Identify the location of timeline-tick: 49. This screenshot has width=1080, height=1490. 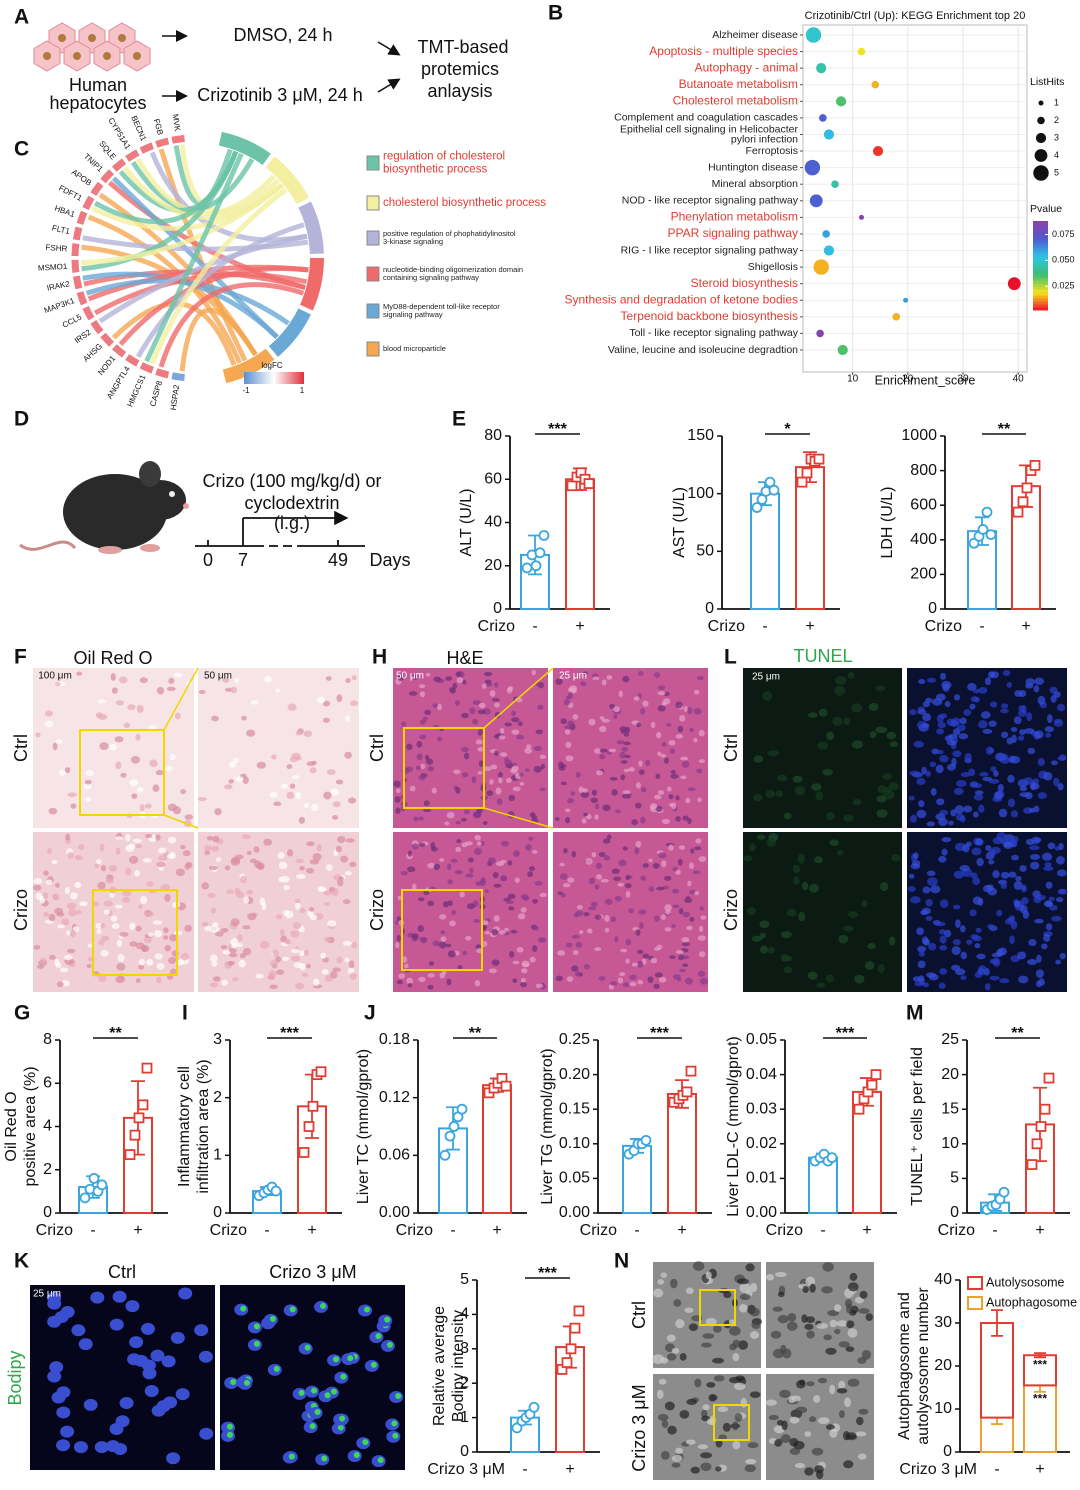
(338, 560).